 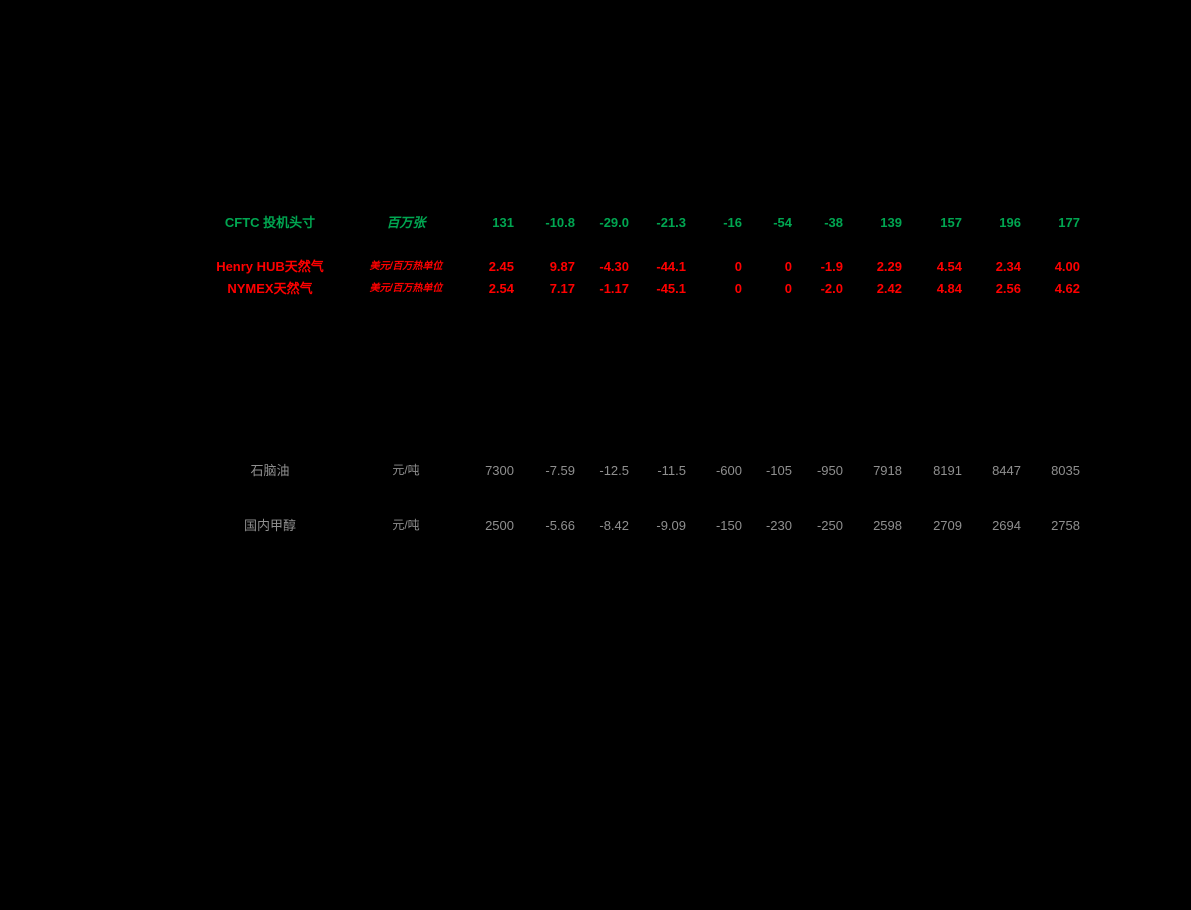 I want to click on row-value: -10.8, so click(x=560, y=222).